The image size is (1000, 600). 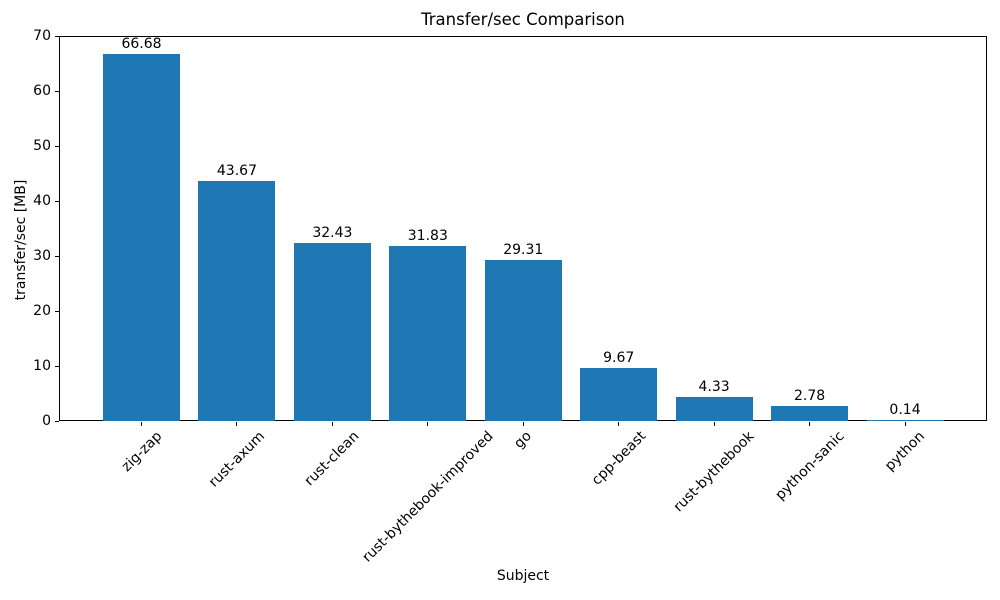 I want to click on bar-value-label: 31.83, so click(x=427, y=236).